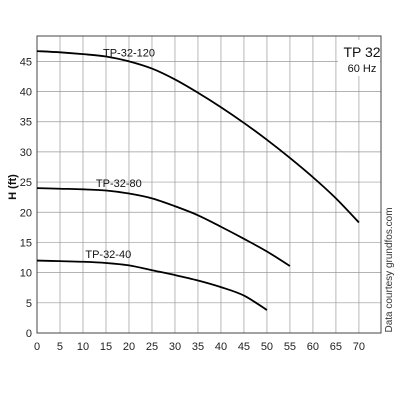  What do you see at coordinates (26, 153) in the screenshot?
I see `y-tick-label: 30` at bounding box center [26, 153].